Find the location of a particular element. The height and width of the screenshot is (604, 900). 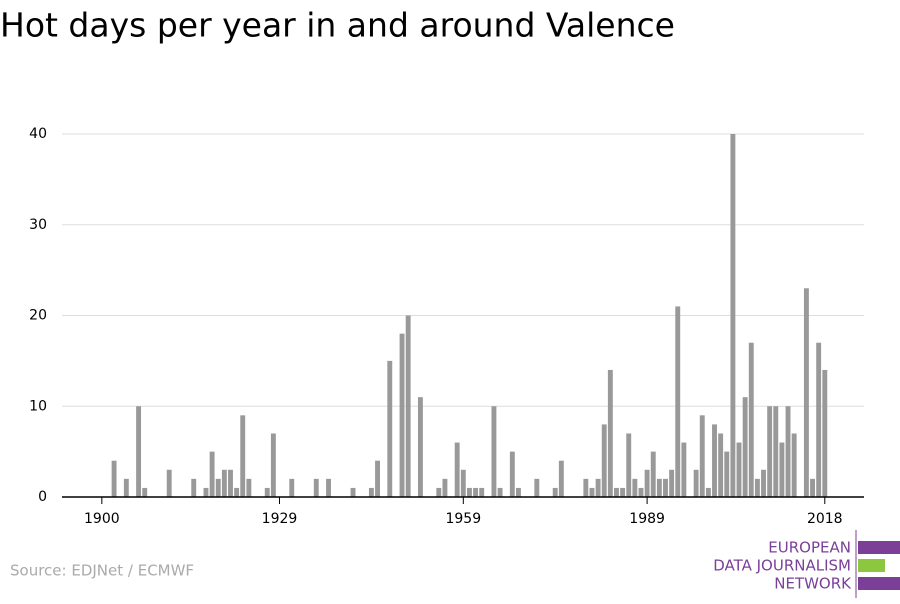

x-tick-label: 2018 is located at coordinates (825, 519).